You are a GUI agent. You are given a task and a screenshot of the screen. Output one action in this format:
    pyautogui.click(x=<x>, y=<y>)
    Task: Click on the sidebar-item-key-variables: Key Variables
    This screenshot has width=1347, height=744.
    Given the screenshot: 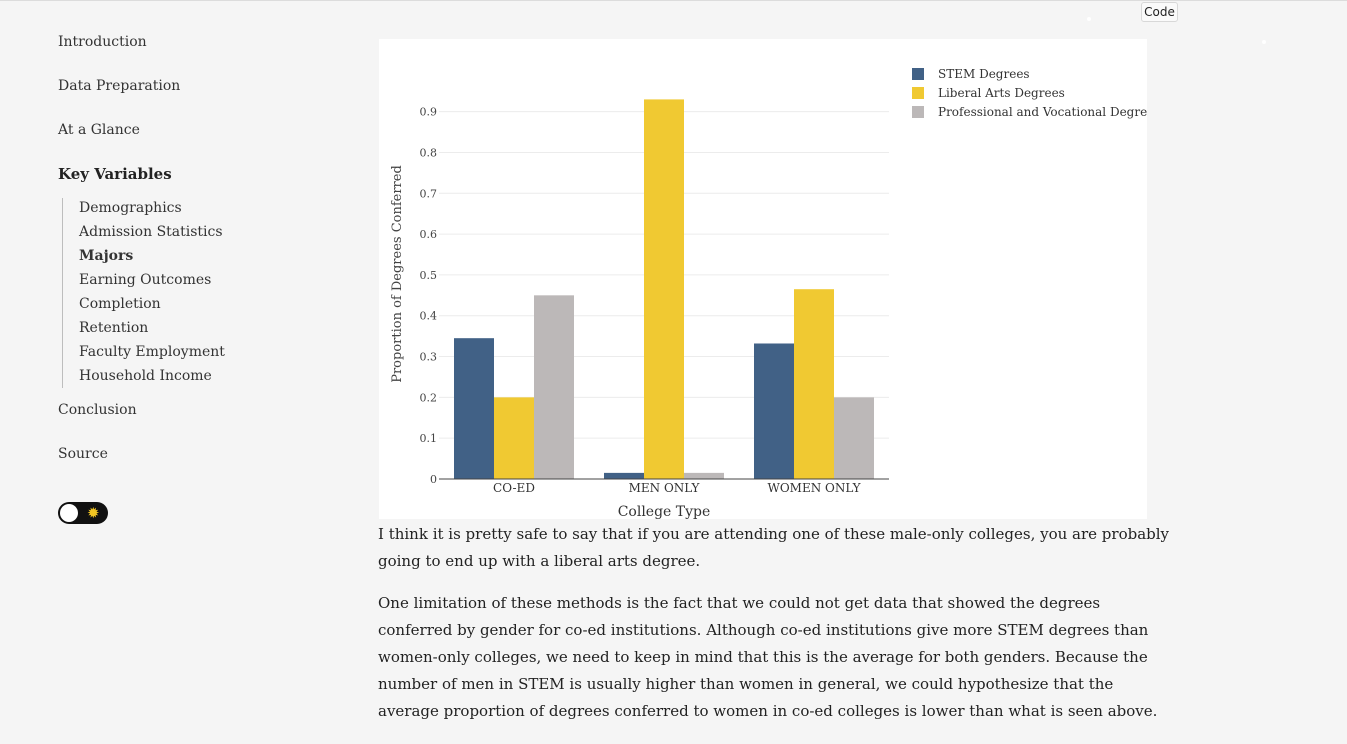 What is the action you would take?
    pyautogui.click(x=115, y=174)
    